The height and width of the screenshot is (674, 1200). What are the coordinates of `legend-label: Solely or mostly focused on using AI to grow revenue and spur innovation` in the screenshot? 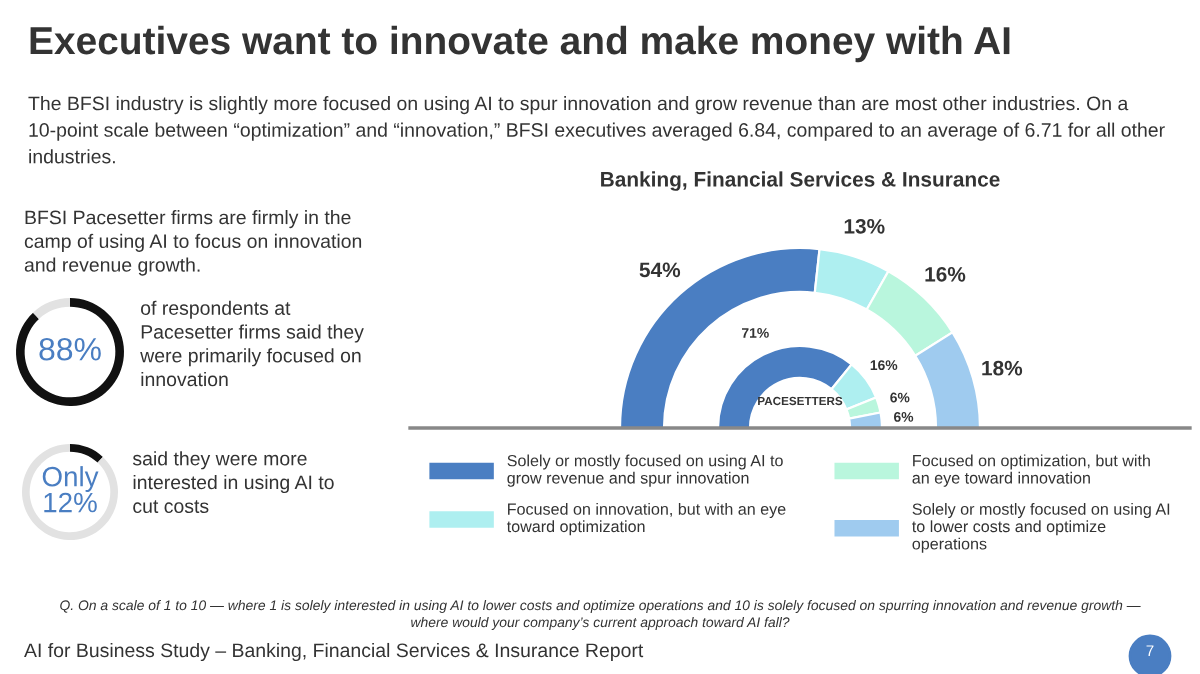 It's located at (645, 470).